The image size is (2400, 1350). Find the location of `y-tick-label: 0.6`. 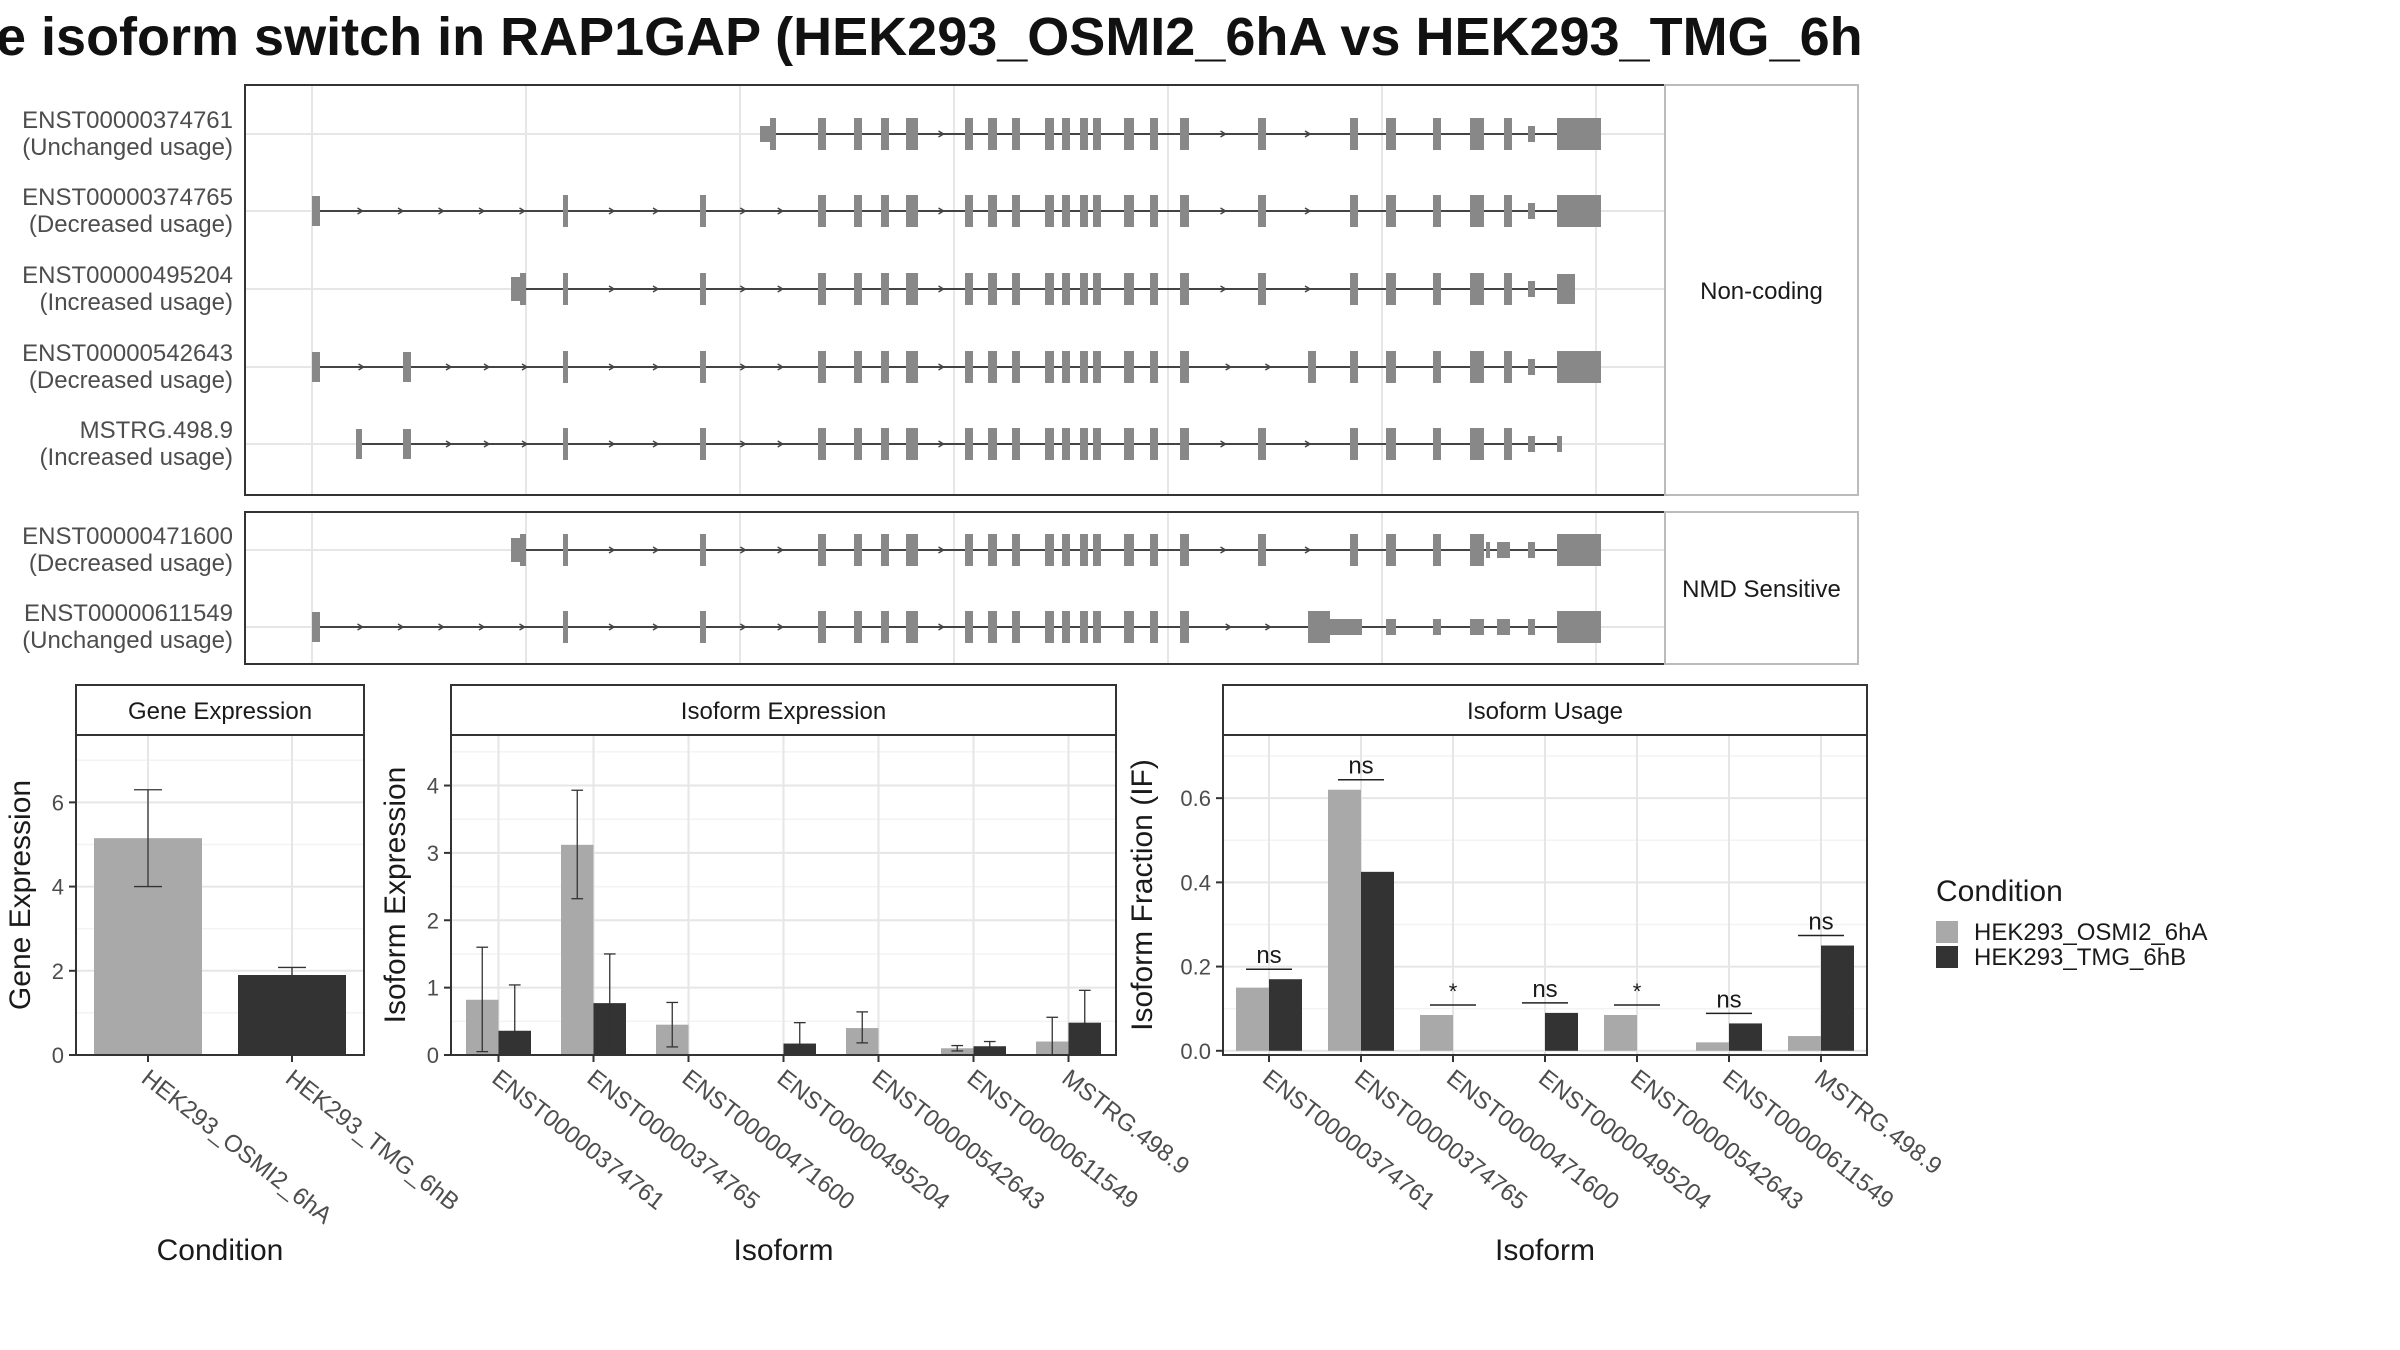

y-tick-label: 0.6 is located at coordinates (1195, 798).